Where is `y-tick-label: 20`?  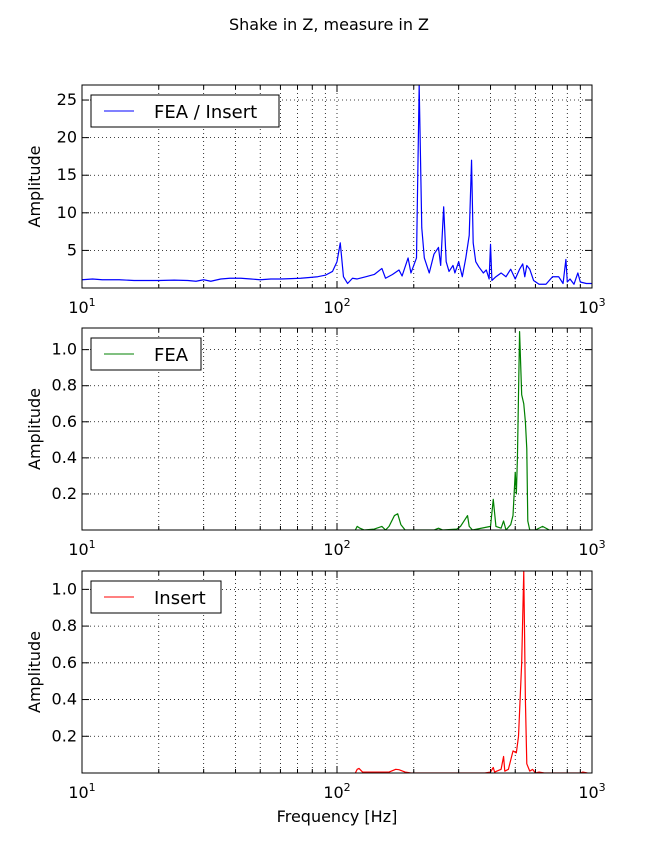 y-tick-label: 20 is located at coordinates (67, 137).